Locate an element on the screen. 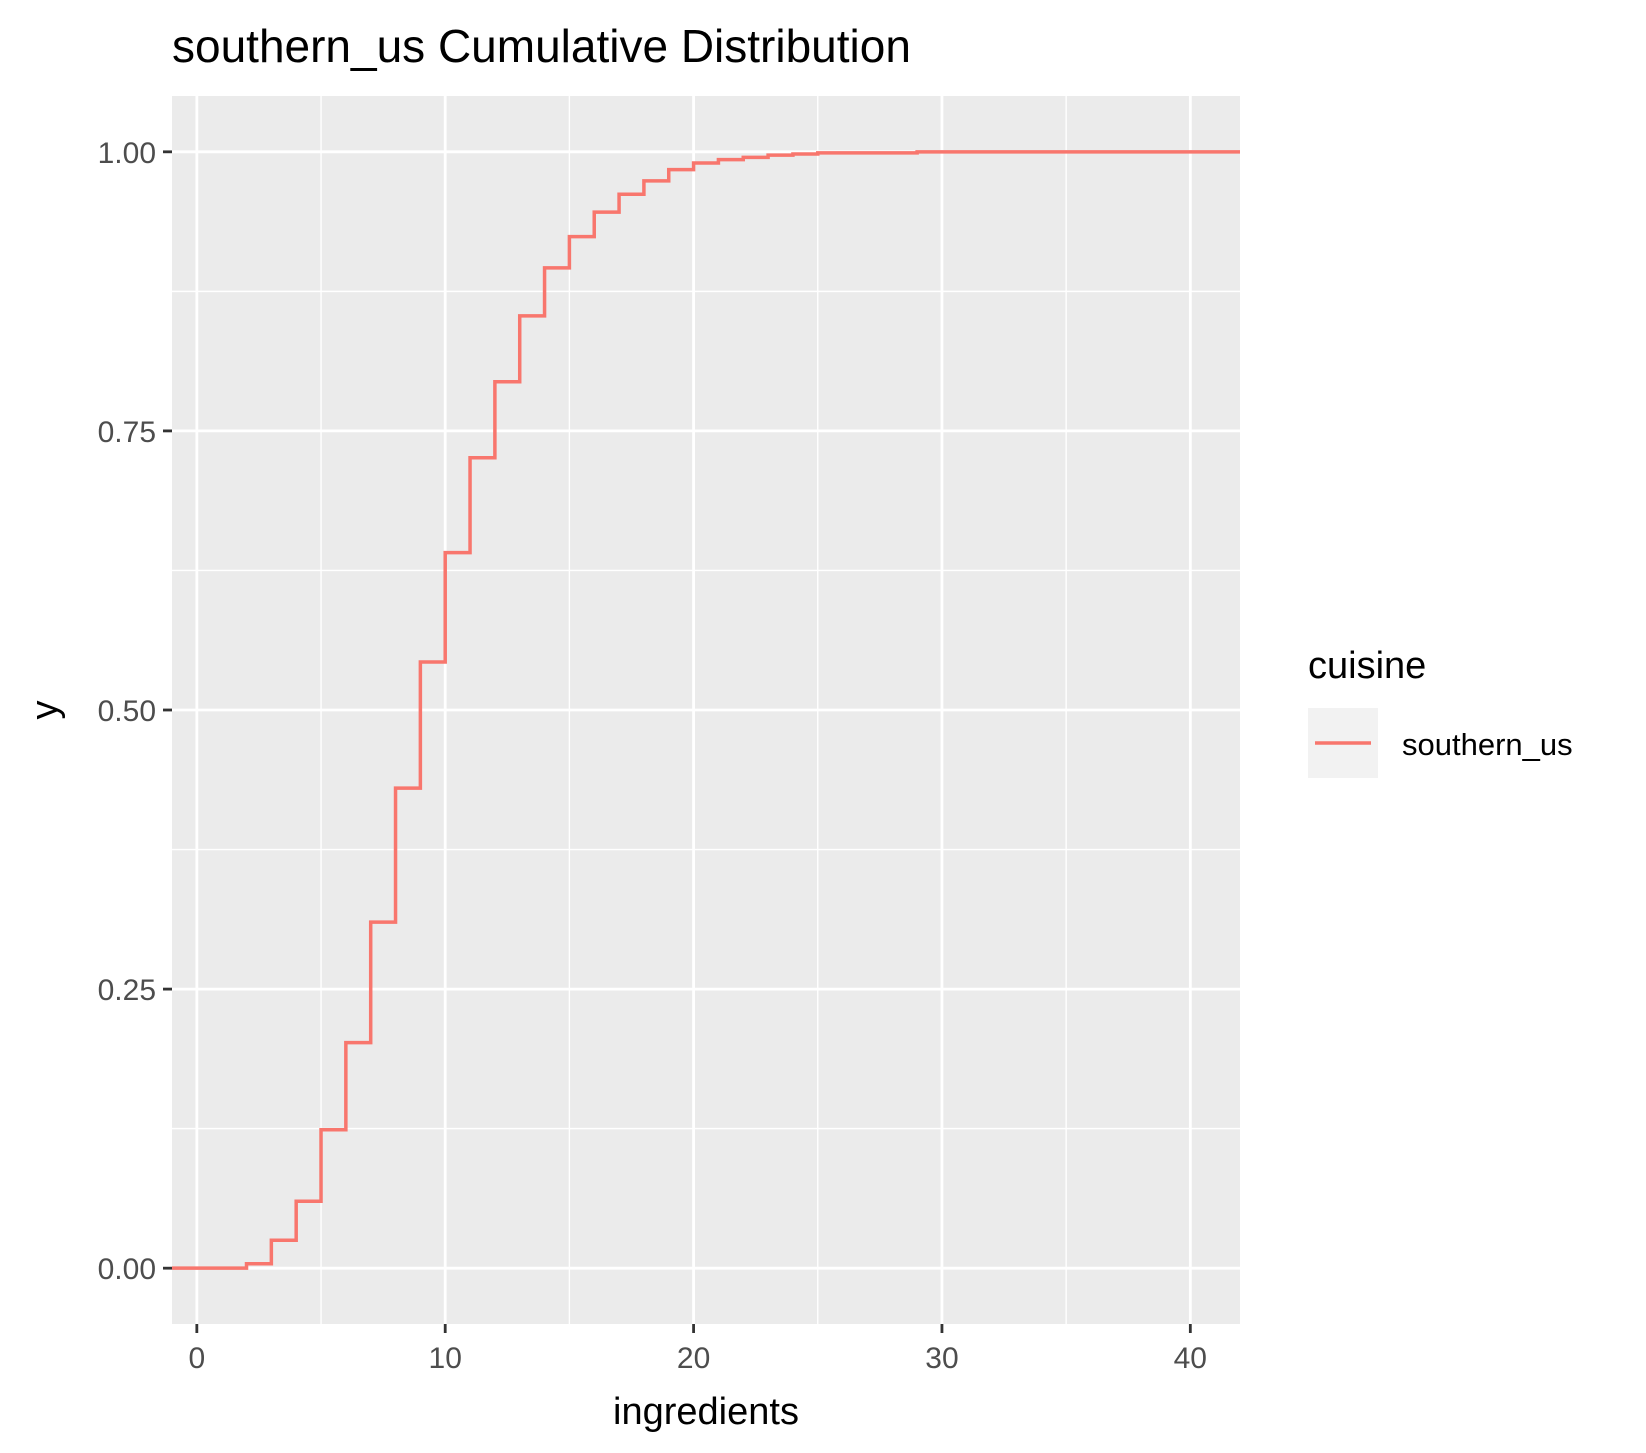 This screenshot has height=1453, width=1646. y-tick-label: 0.00 is located at coordinates (127, 1269).